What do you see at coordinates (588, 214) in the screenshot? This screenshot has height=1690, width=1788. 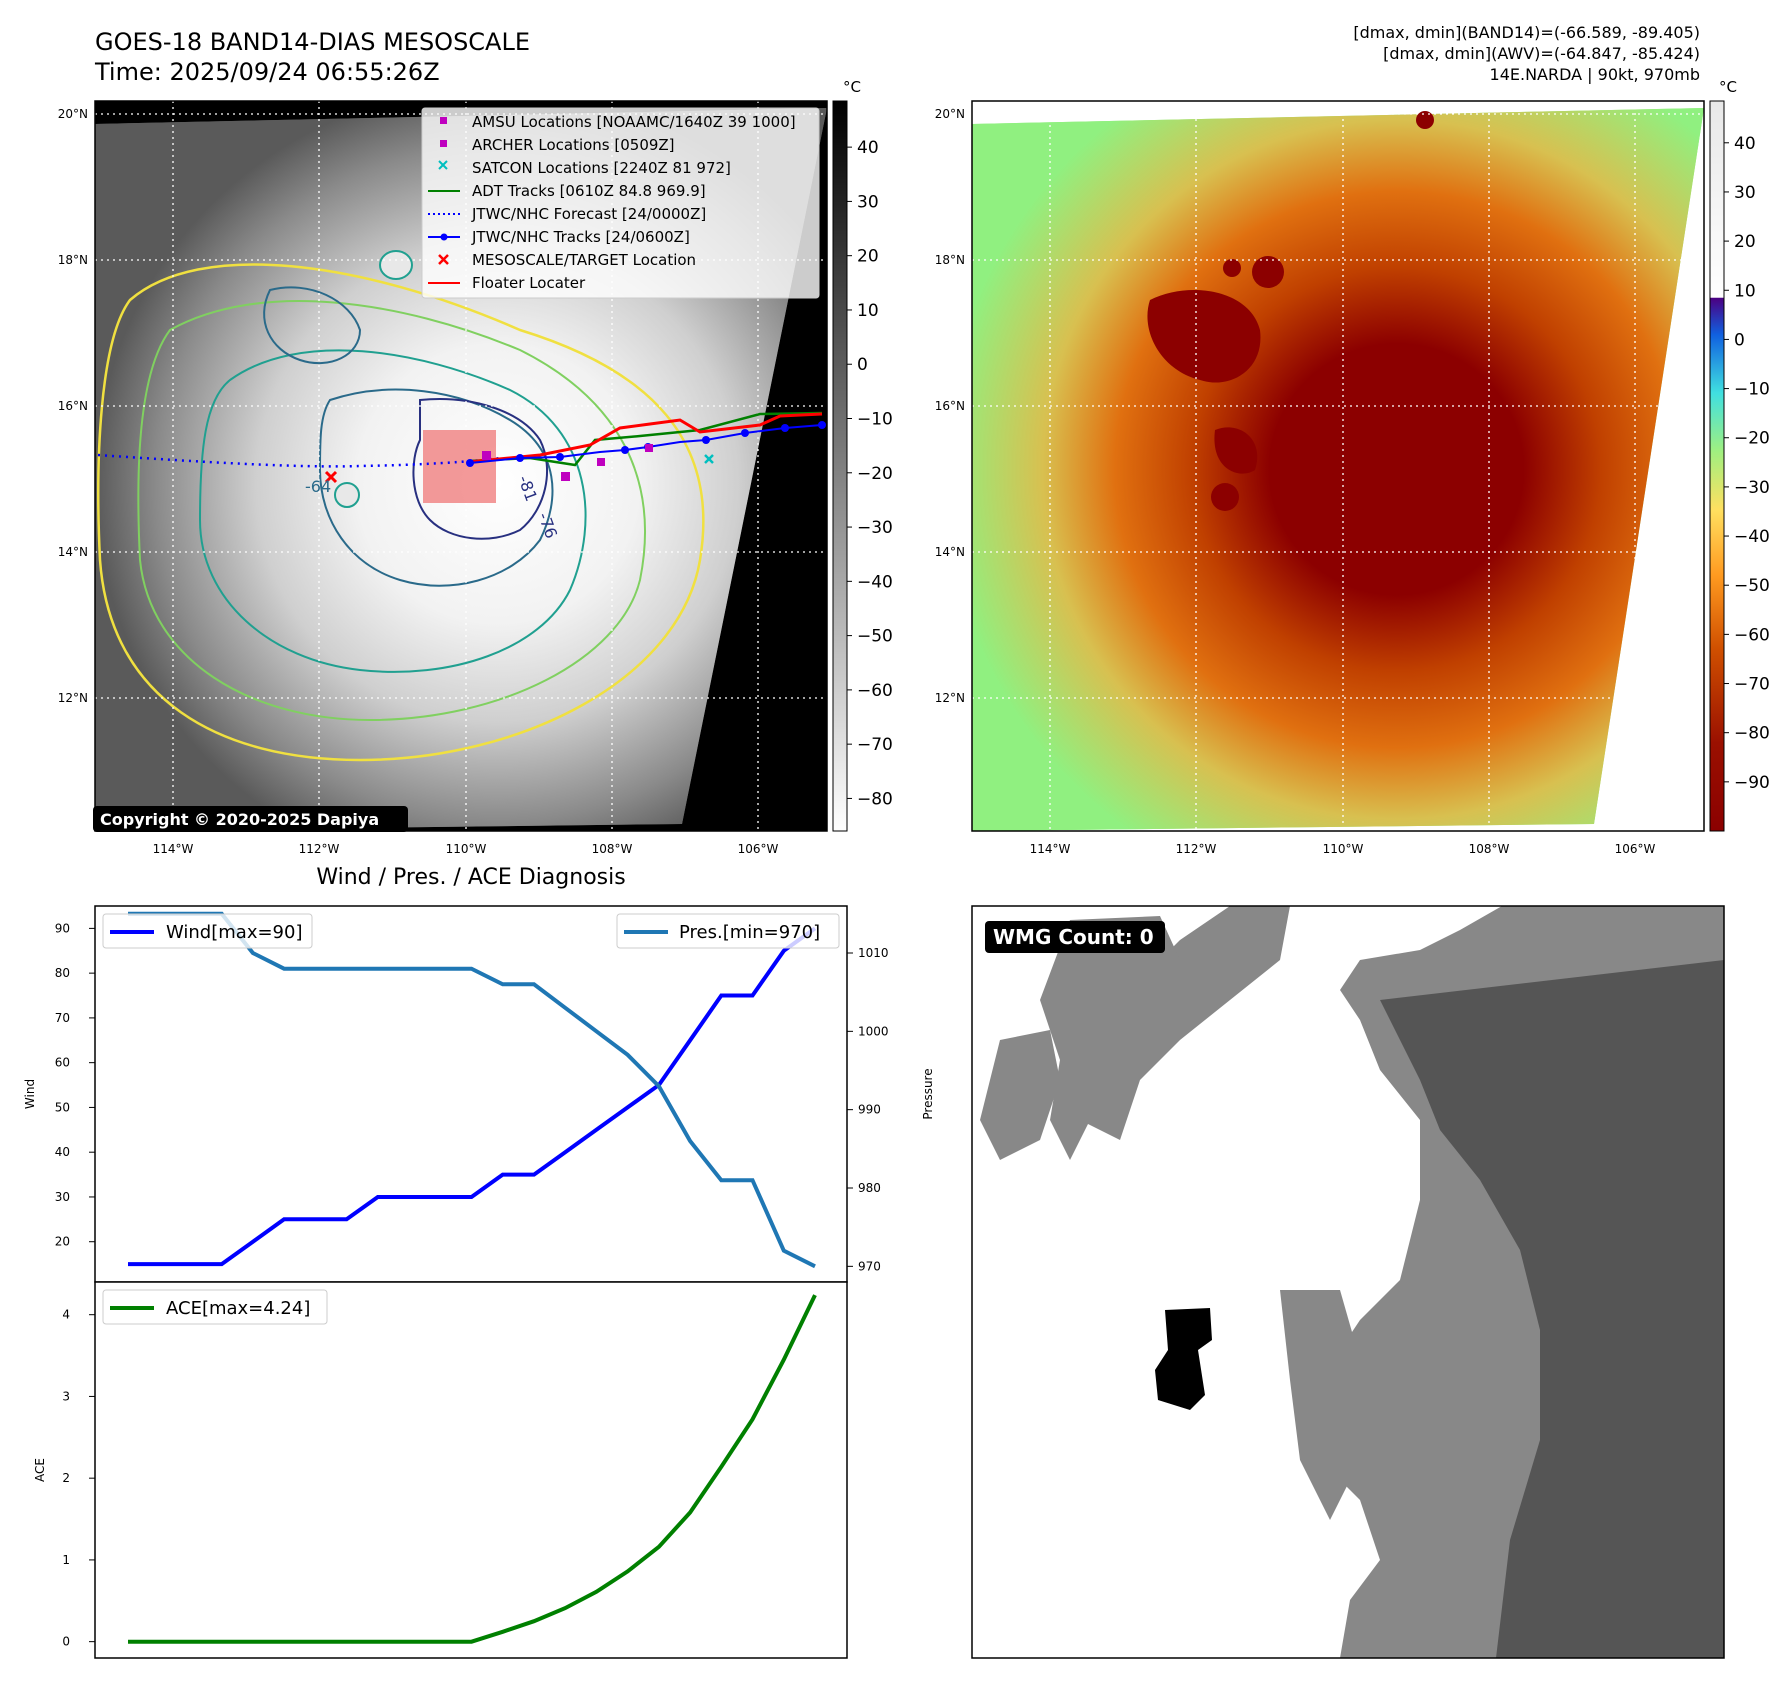 I see `legend-forecast: JTWC/NHC Forecast [24/0000Z]` at bounding box center [588, 214].